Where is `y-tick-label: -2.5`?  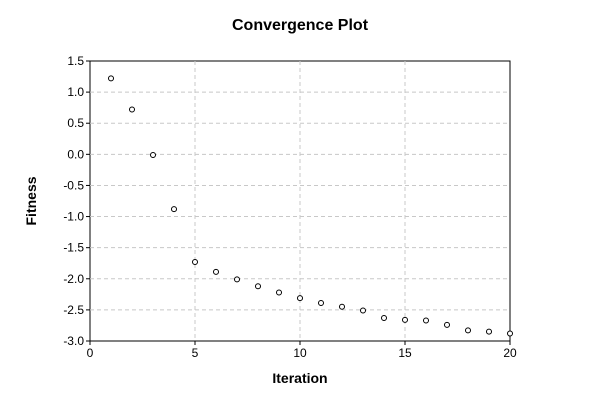 y-tick-label: -2.5 is located at coordinates (73, 310).